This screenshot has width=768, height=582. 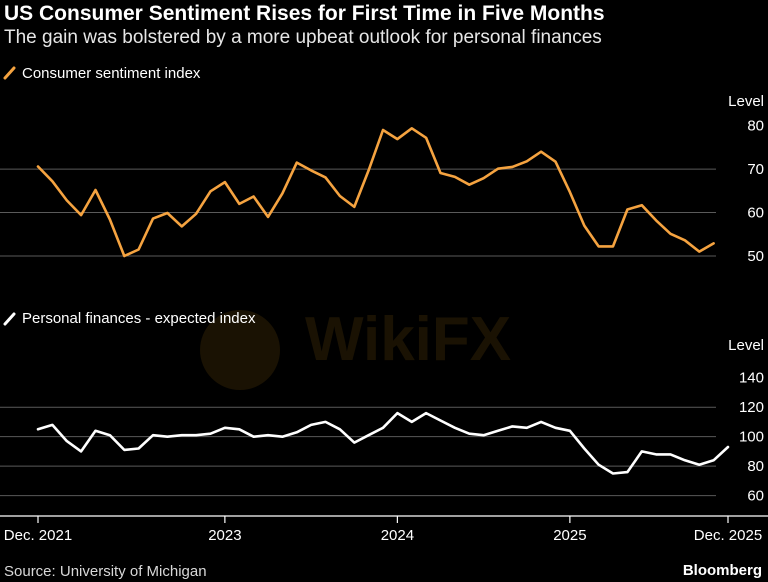 What do you see at coordinates (105, 571) in the screenshot?
I see `source-note: Source: University of Michigan` at bounding box center [105, 571].